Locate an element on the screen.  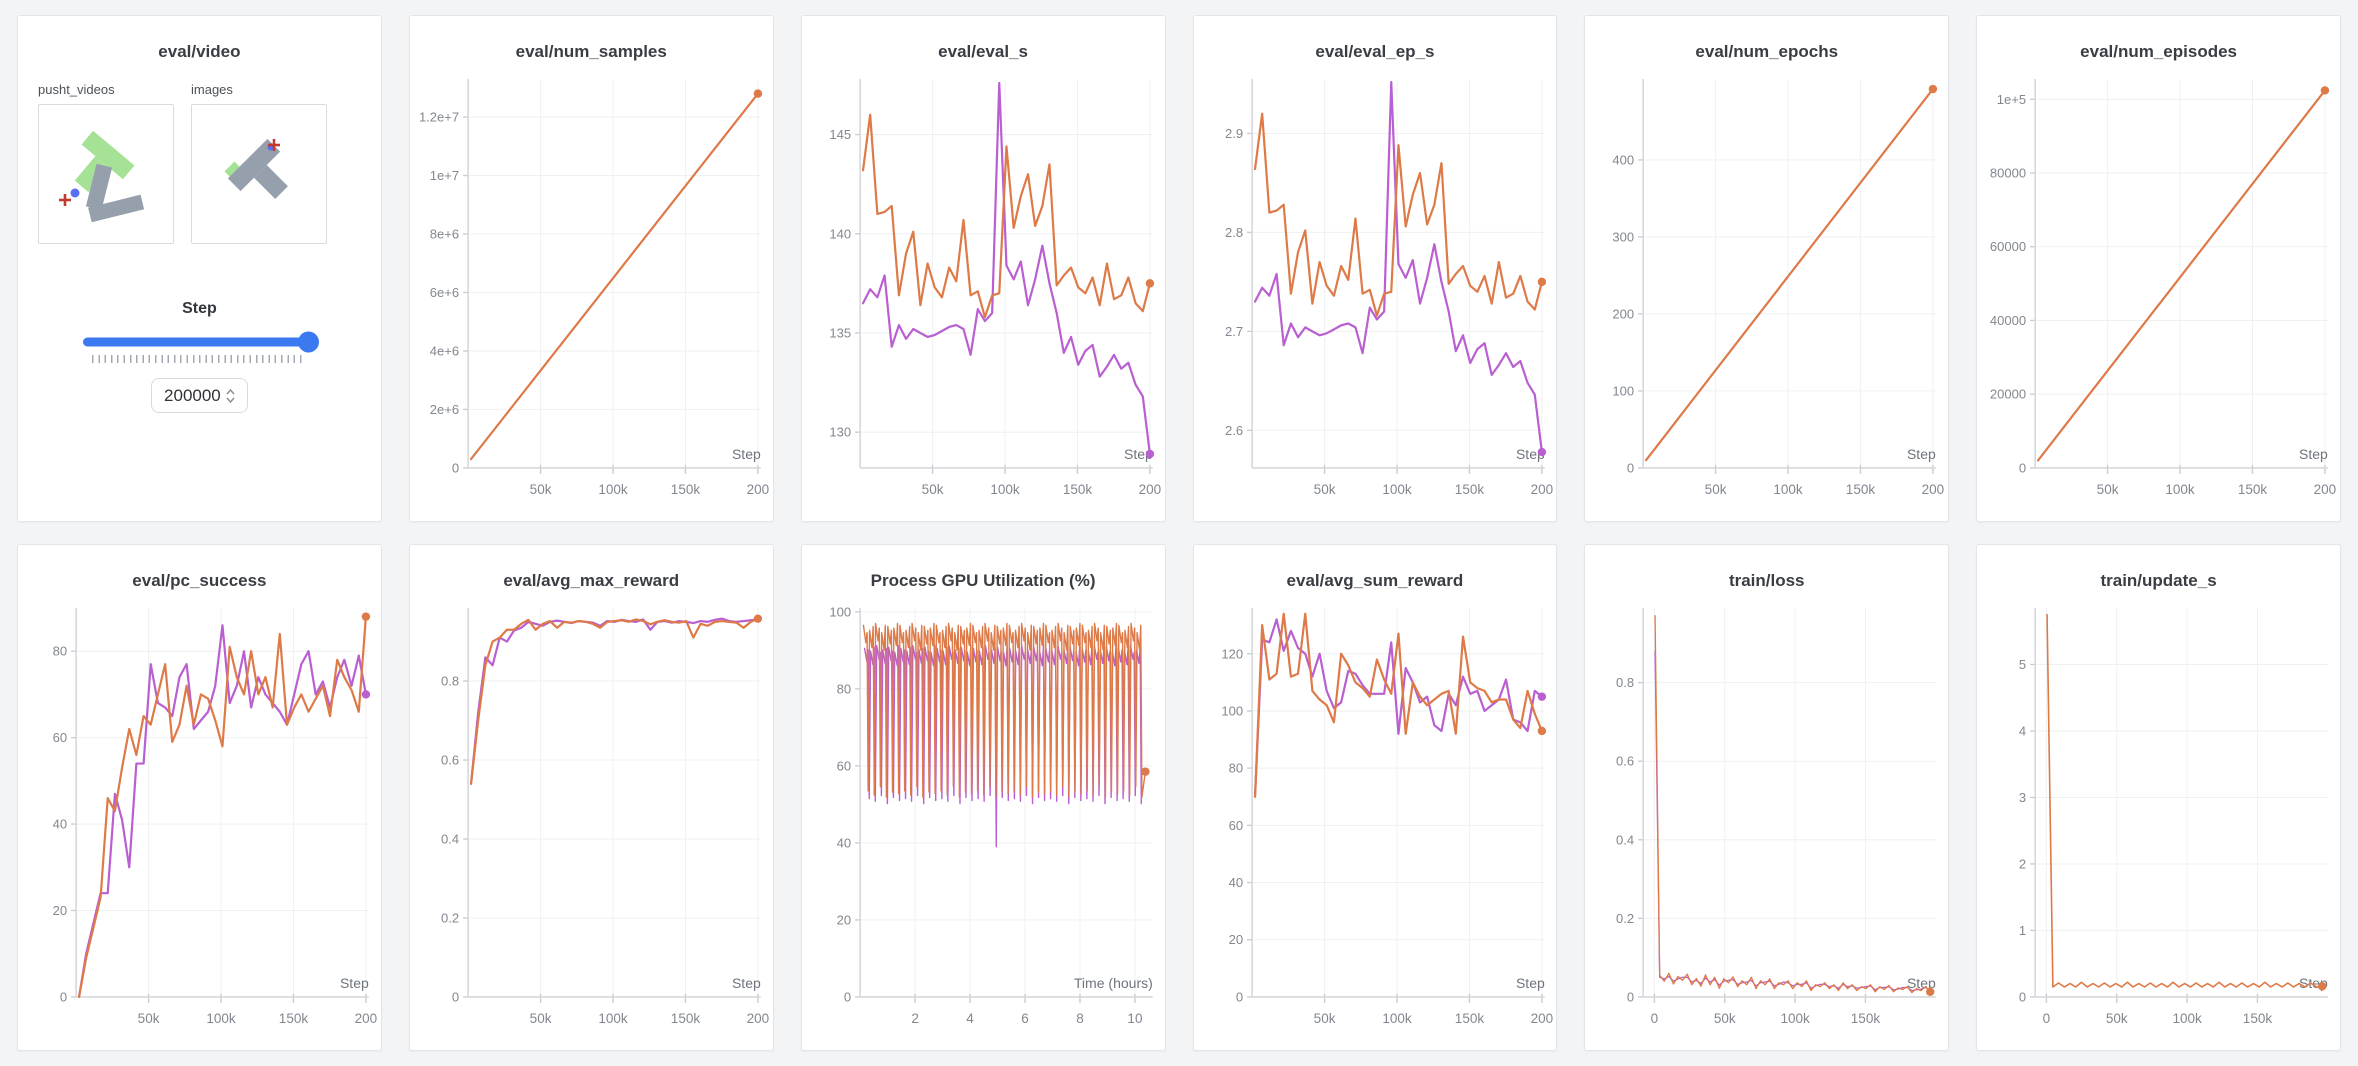
step-decrement-icon is located at coordinates (230, 400).